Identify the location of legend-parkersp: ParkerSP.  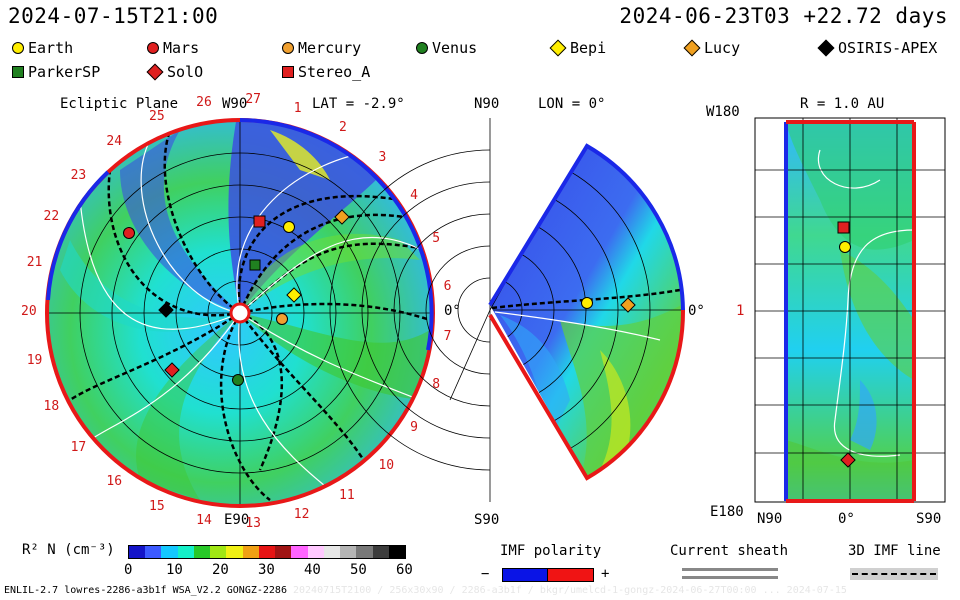
(56, 72).